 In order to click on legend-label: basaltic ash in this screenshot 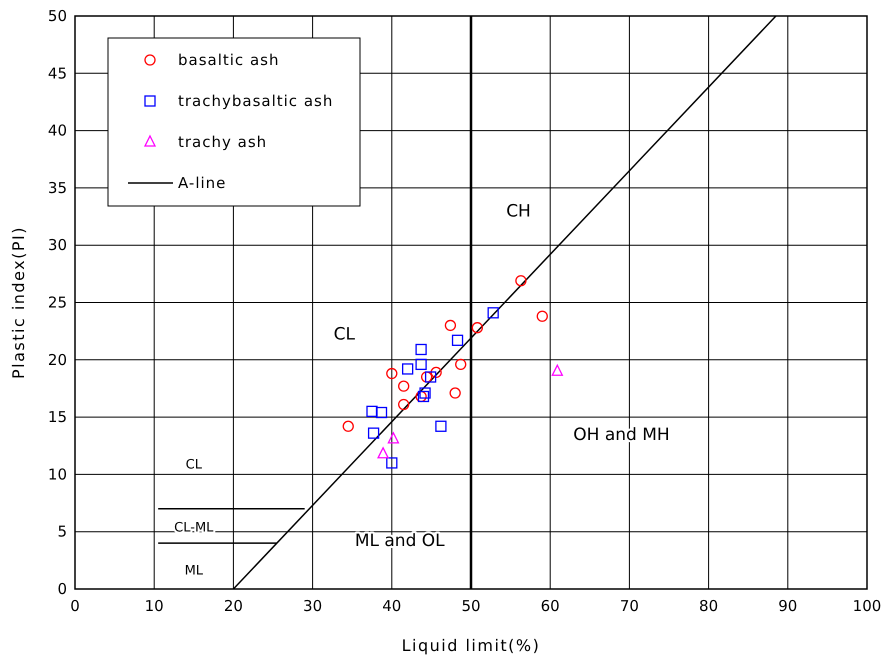, I will do `click(229, 60)`.